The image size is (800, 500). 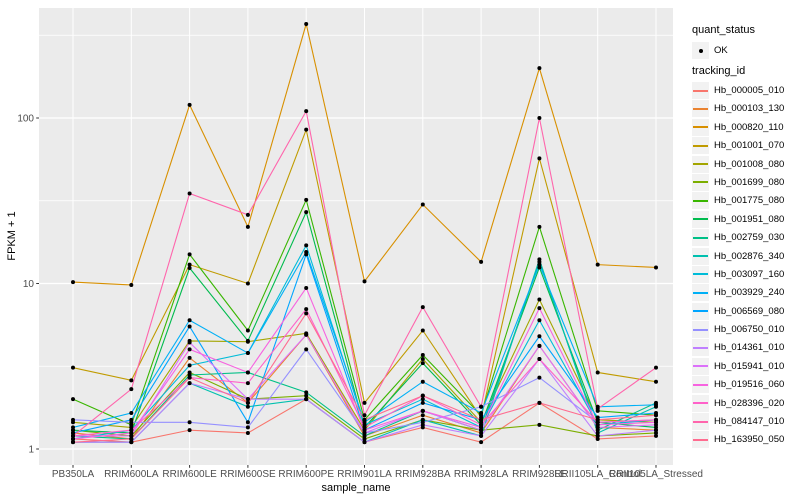 What do you see at coordinates (248, 474) in the screenshot?
I see `x-tick-label: RRIM600SE` at bounding box center [248, 474].